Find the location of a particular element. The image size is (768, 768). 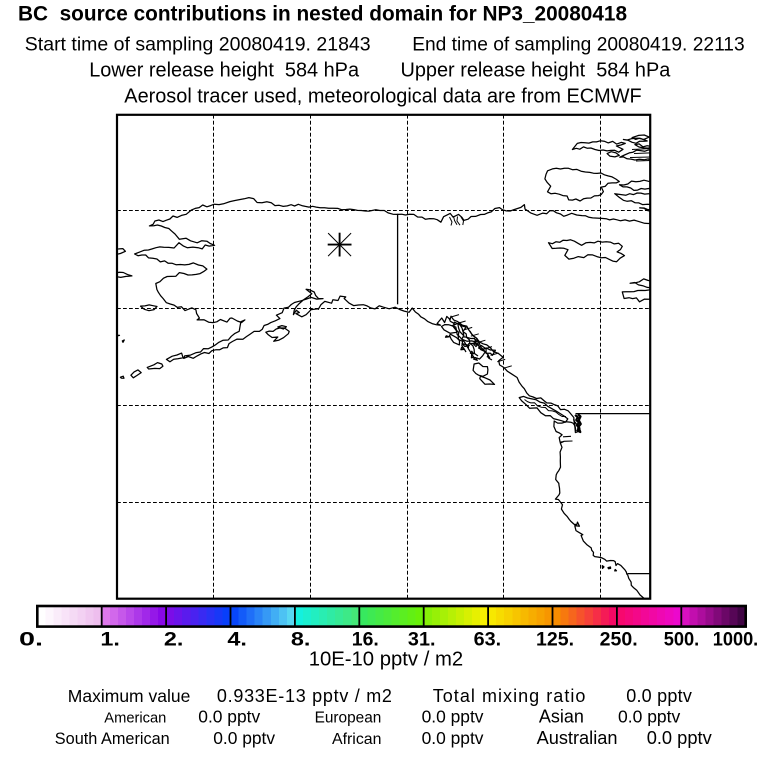

svg-text: 0.933E-13 pptv / m2 is located at coordinates (305, 696).